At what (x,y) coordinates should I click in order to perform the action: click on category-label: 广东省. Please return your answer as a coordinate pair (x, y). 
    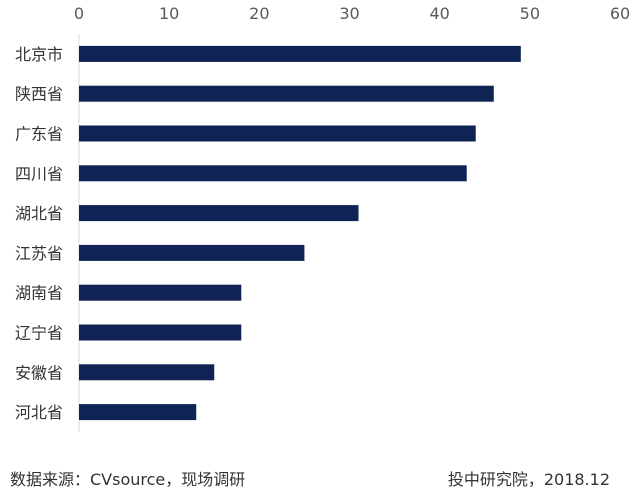
    Looking at the image, I should click on (39, 134).